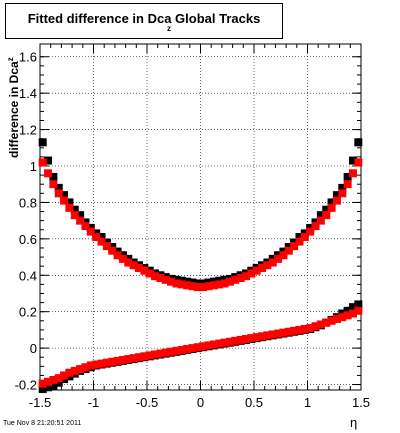 The image size is (400, 433). What do you see at coordinates (28, 130) in the screenshot?
I see `y-tick-label: 1.2` at bounding box center [28, 130].